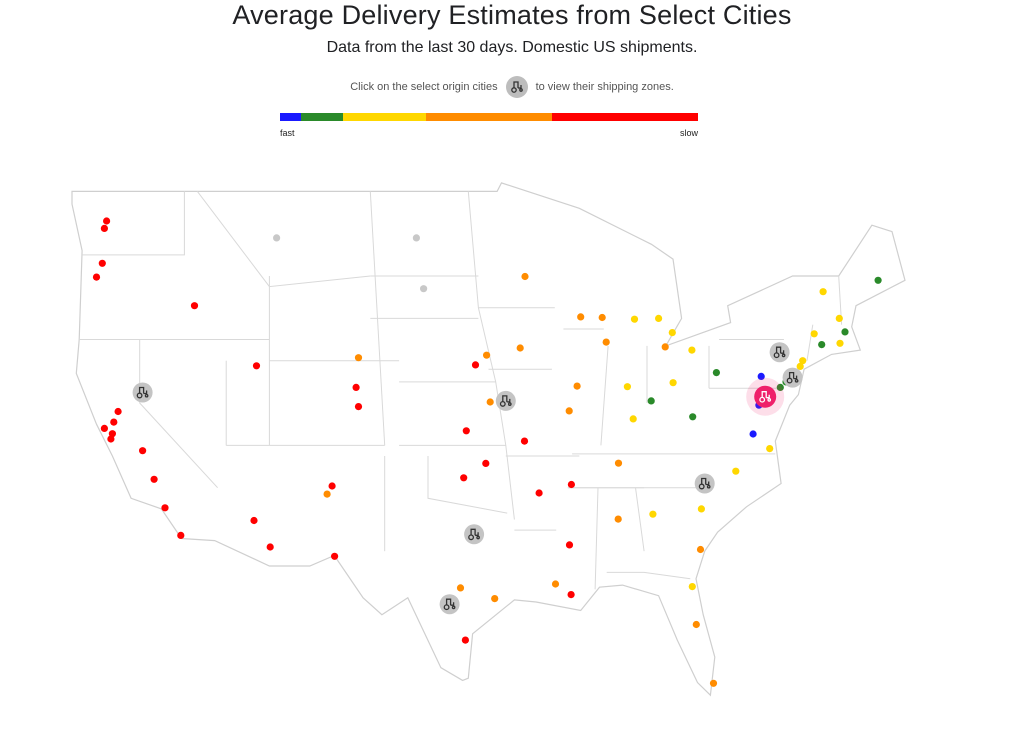 The image size is (1024, 730). I want to click on legend-slow-label: slow, so click(688, 133).